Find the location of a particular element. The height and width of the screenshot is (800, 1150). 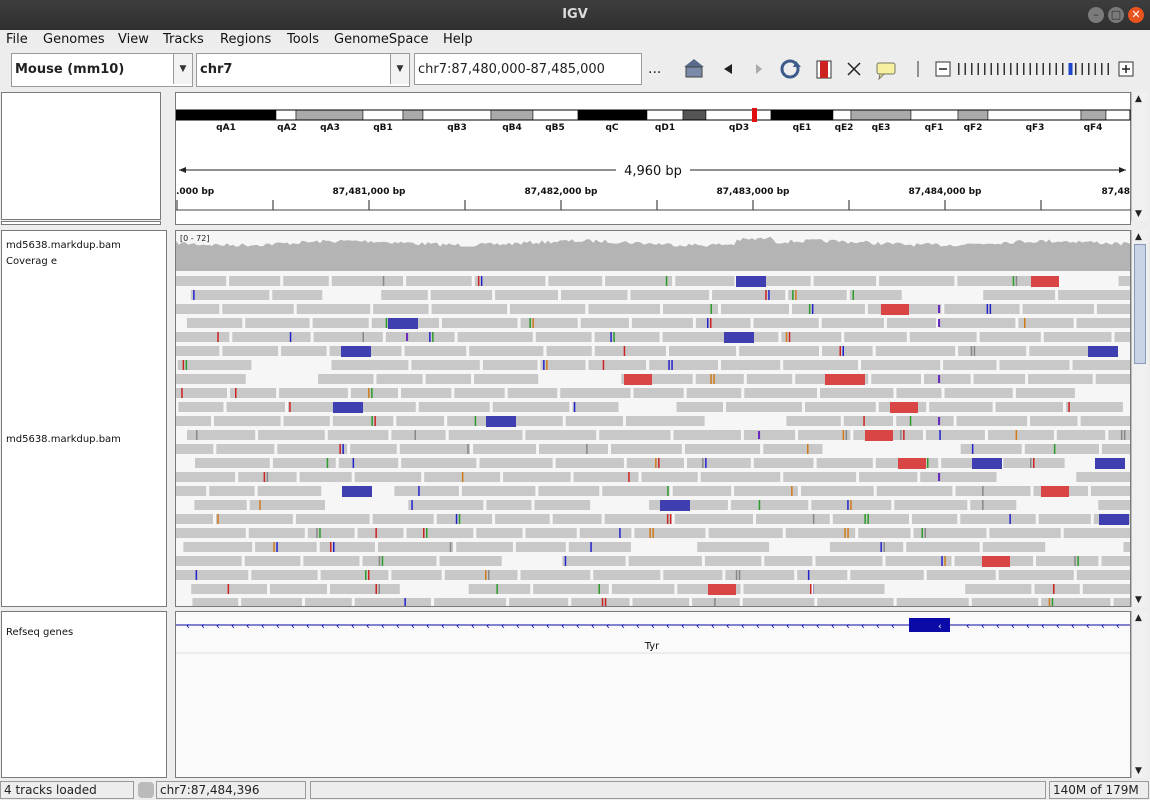

low-mapq-read is located at coordinates (1110, 463).